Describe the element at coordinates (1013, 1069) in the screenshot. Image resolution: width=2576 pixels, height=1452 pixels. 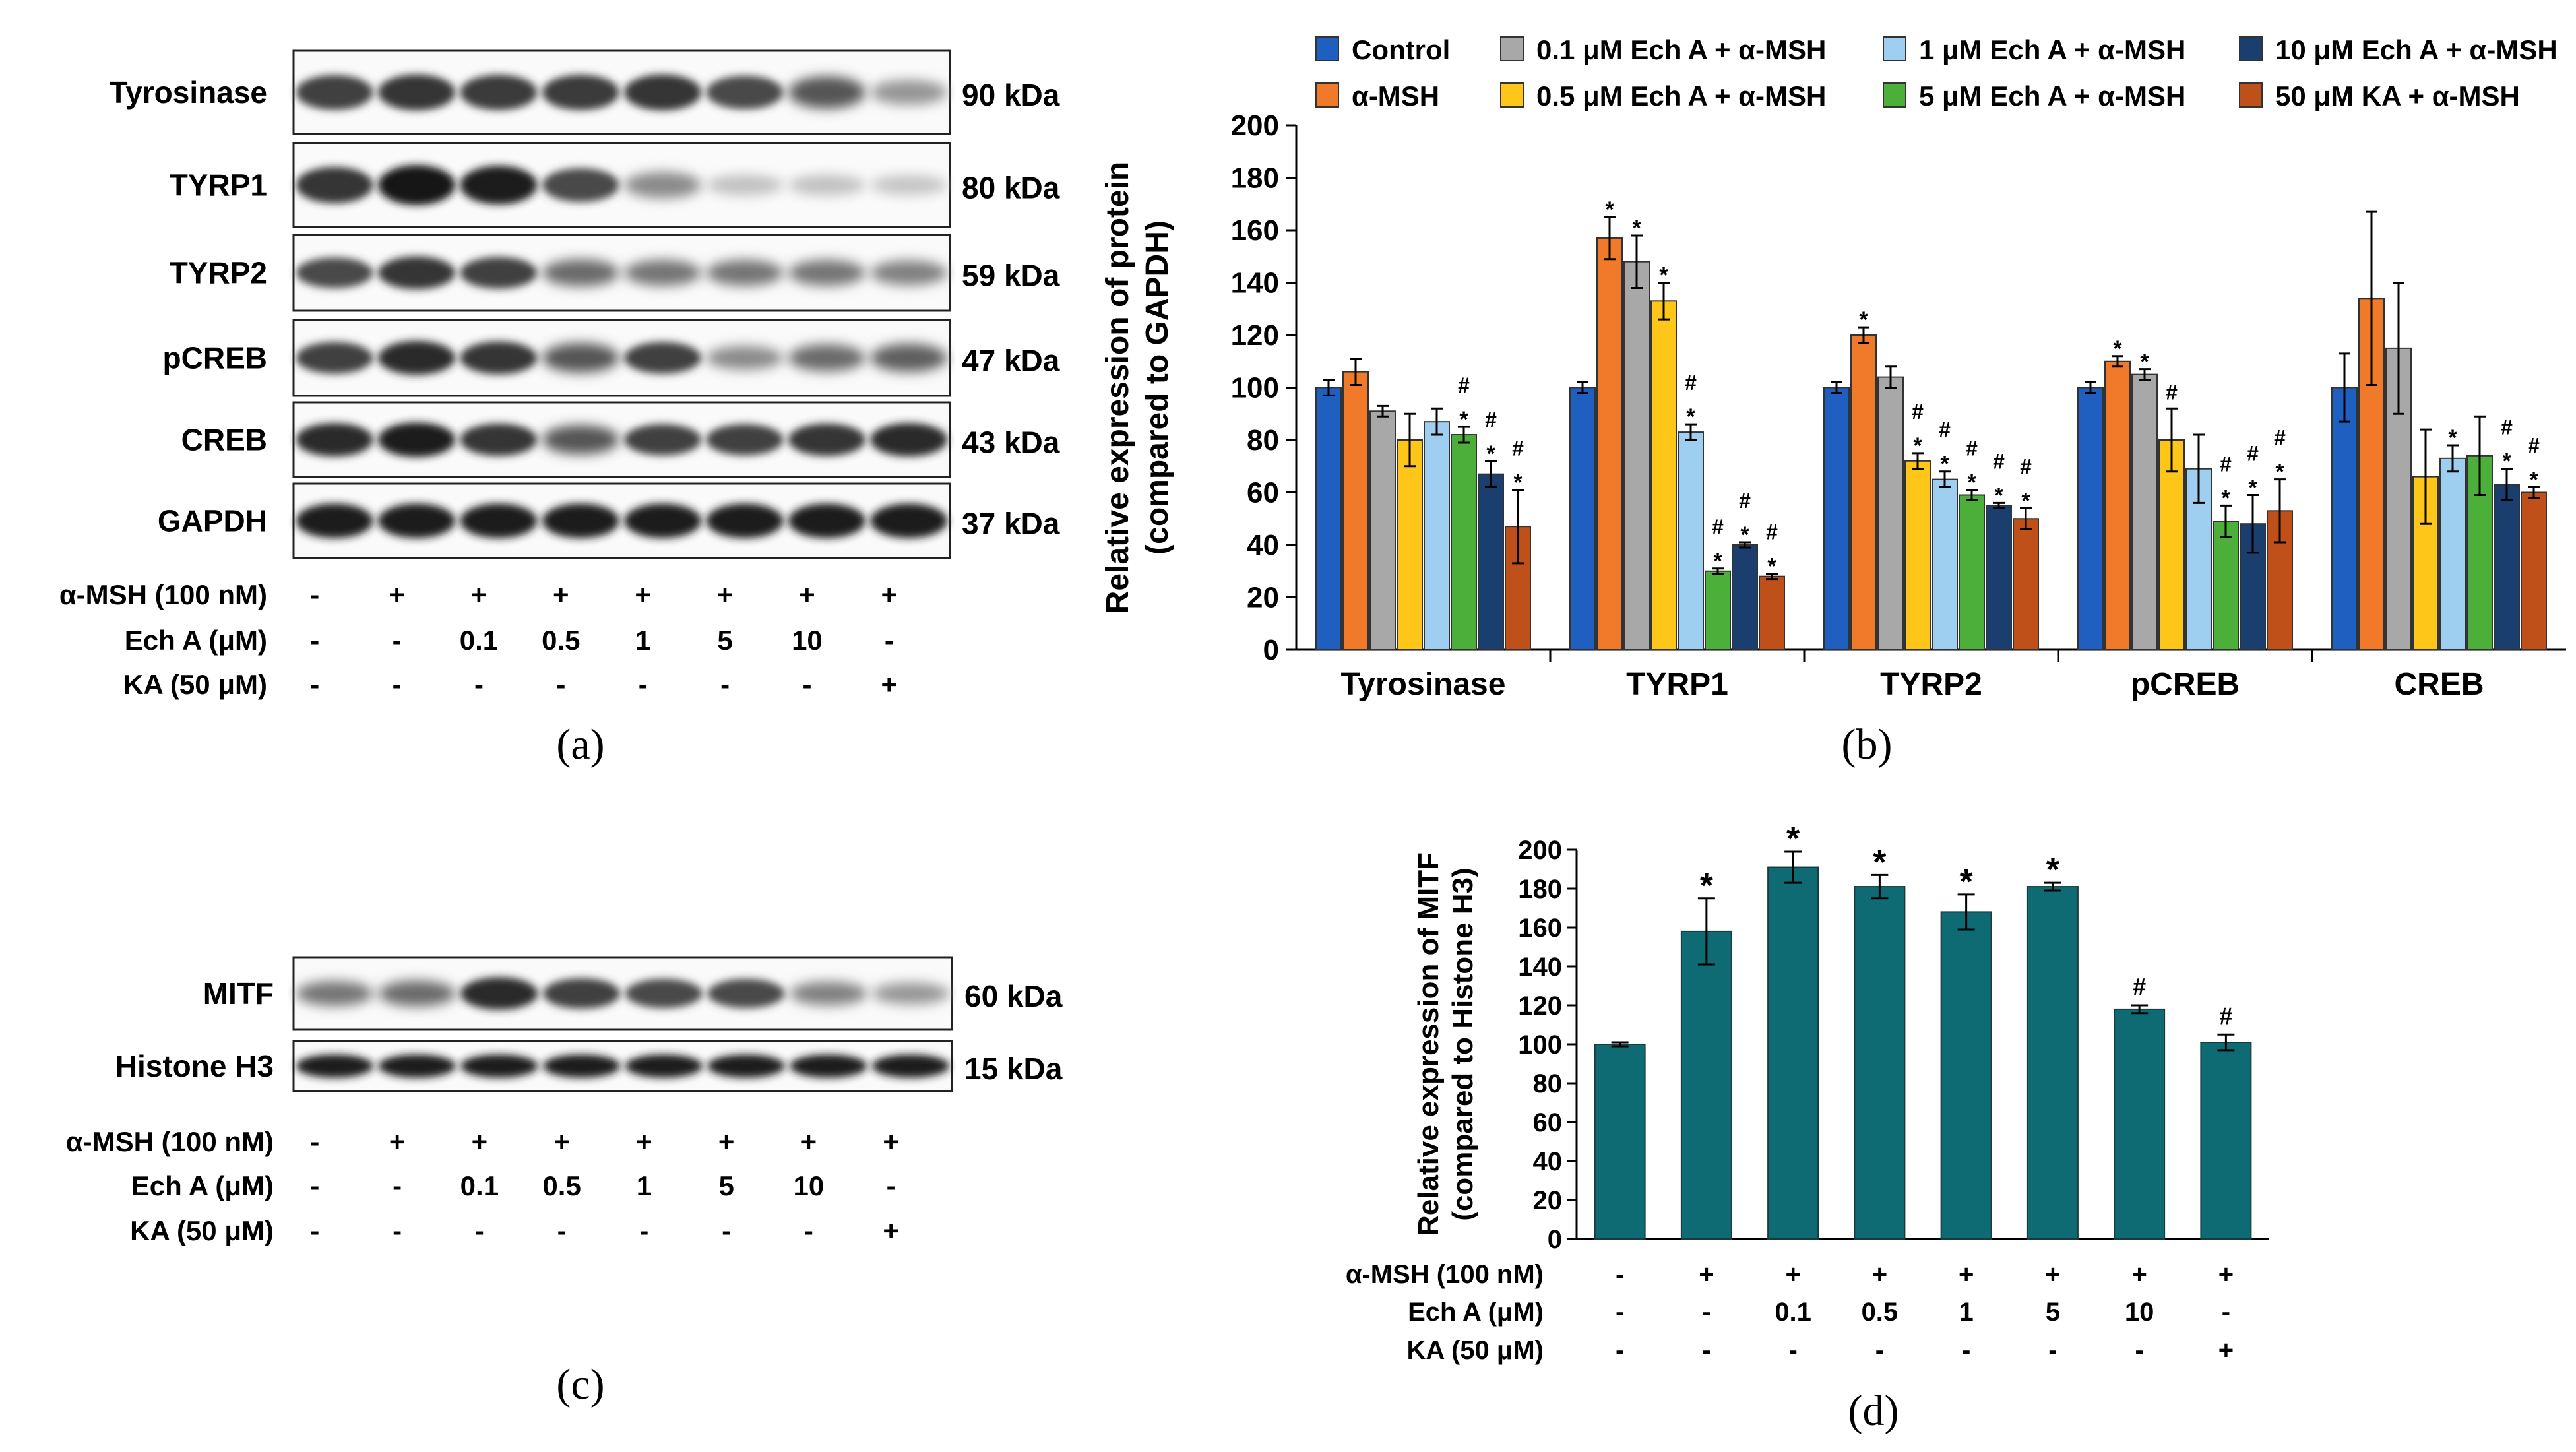
I see `kda-label-histone-h3: 15 kDa` at that location.